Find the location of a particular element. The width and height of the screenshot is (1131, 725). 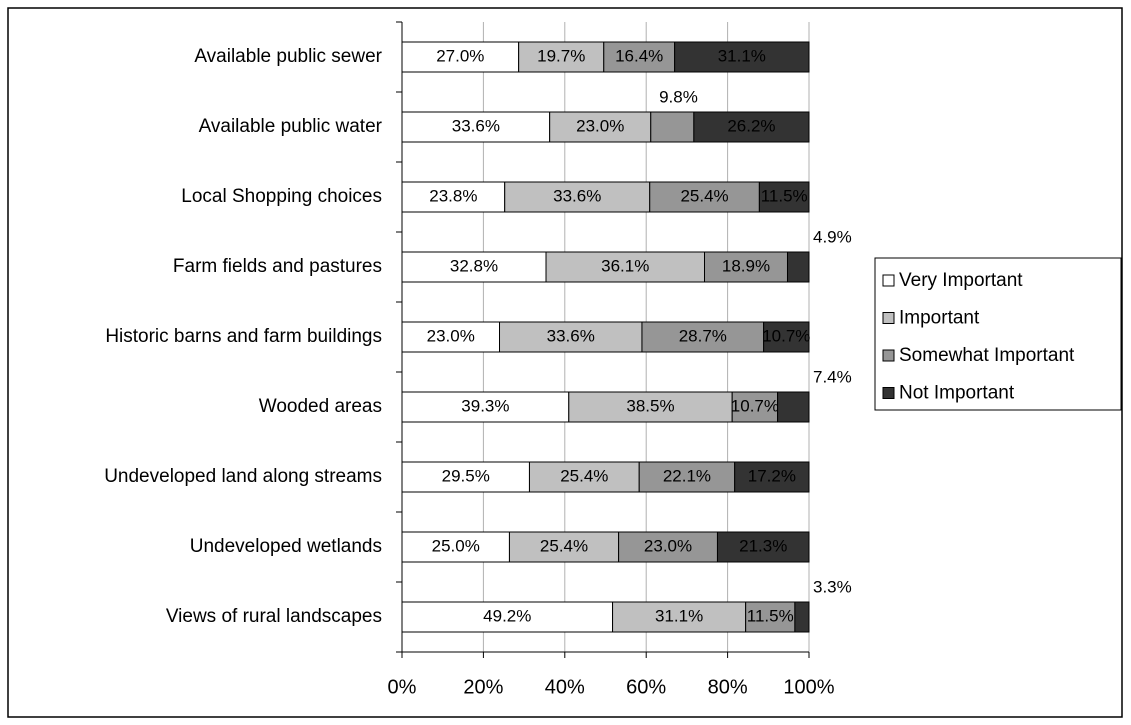

x-tick-label: 40% is located at coordinates (565, 687).